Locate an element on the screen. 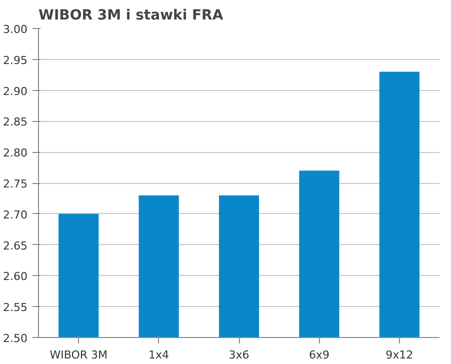 This screenshot has height=364, width=451. y-tick-label: 2.90 is located at coordinates (15, 91).